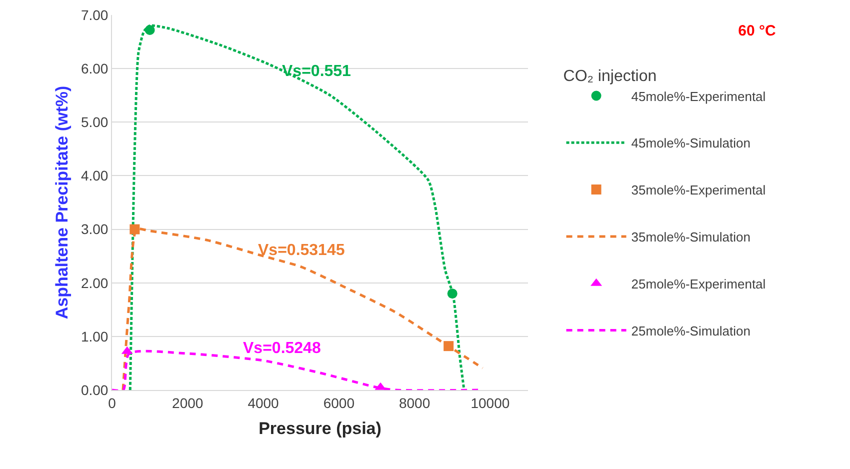 The image size is (850, 469). Describe the element at coordinates (691, 330) in the screenshot. I see `legend-label: 25mole%-Simulation` at that location.